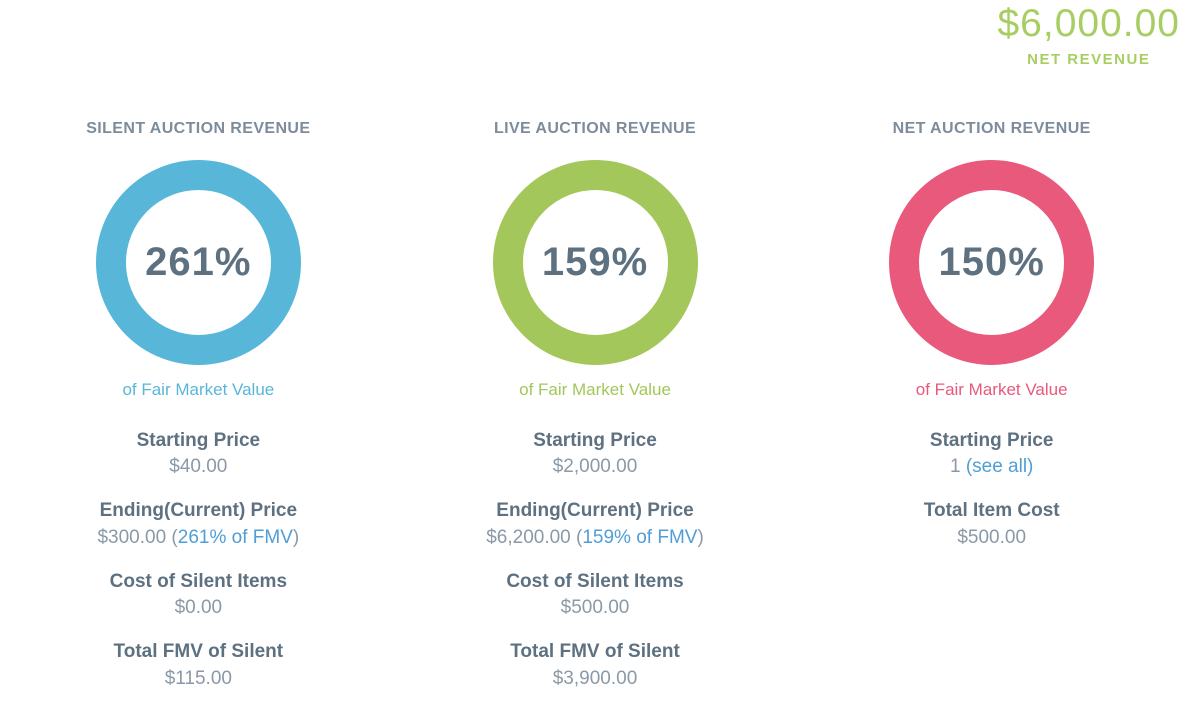 The image size is (1190, 710). I want to click on value-text: $6,200.00 (, so click(534, 537).